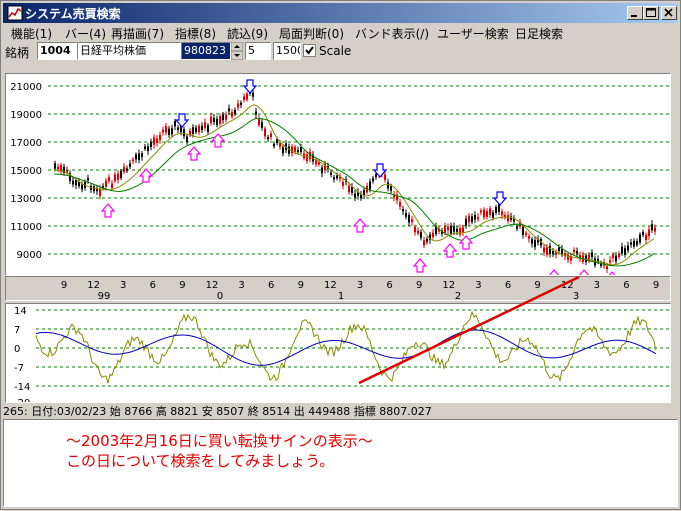  I want to click on minimize-button, so click(635, 13).